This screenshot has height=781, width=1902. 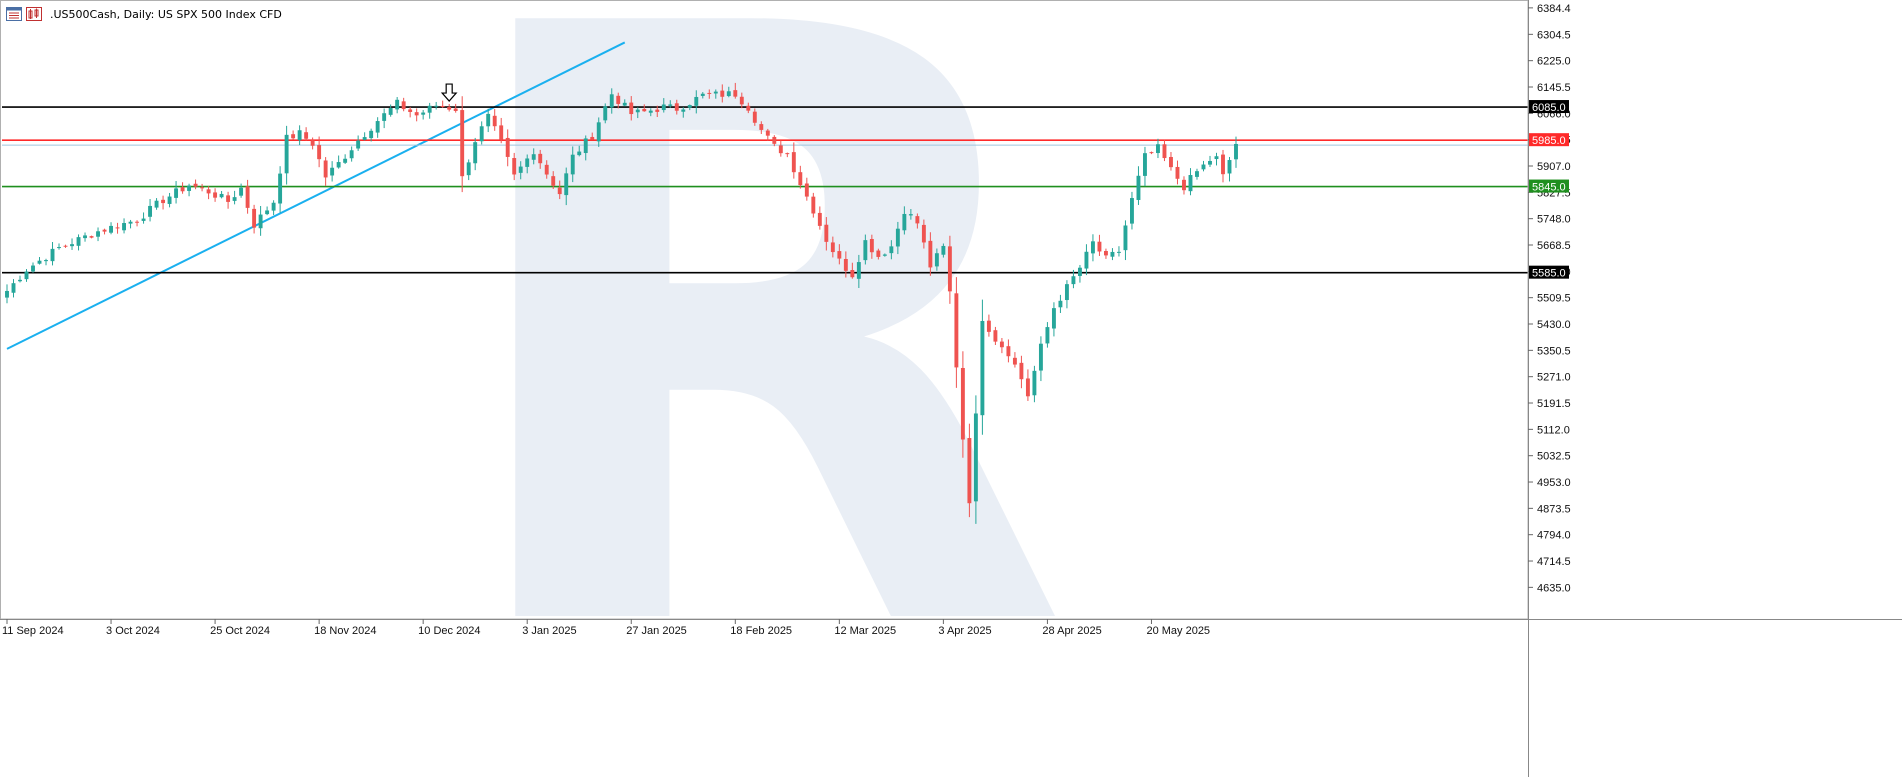 I want to click on marker-layer, so click(x=449, y=92).